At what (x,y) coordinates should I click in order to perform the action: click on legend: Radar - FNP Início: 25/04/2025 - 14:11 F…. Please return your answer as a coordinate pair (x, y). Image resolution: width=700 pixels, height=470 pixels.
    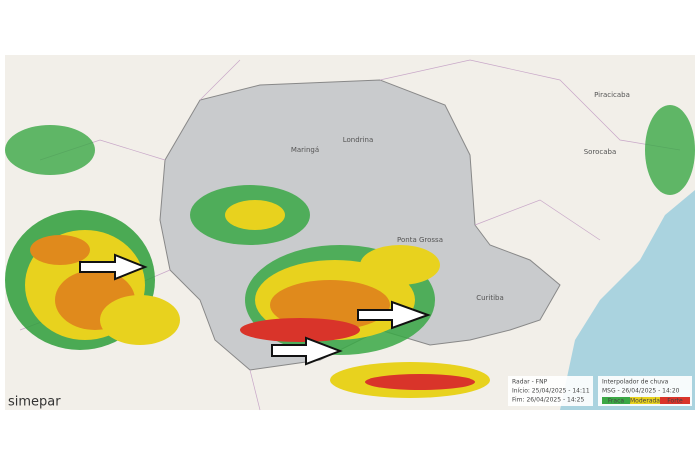
    Looking at the image, I should click on (600, 391).